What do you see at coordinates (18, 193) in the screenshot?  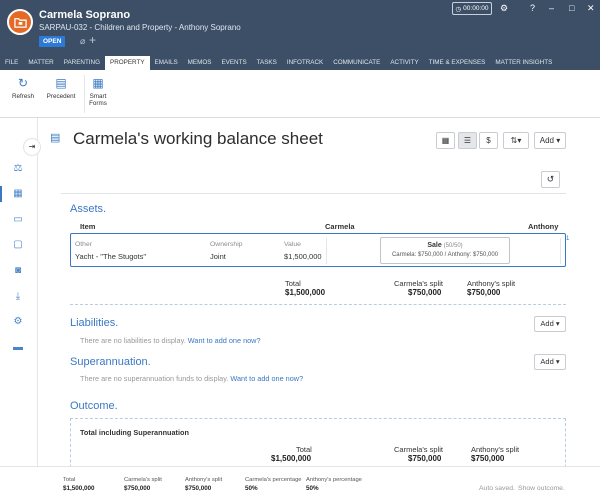 I see `table-icon: ▦` at bounding box center [18, 193].